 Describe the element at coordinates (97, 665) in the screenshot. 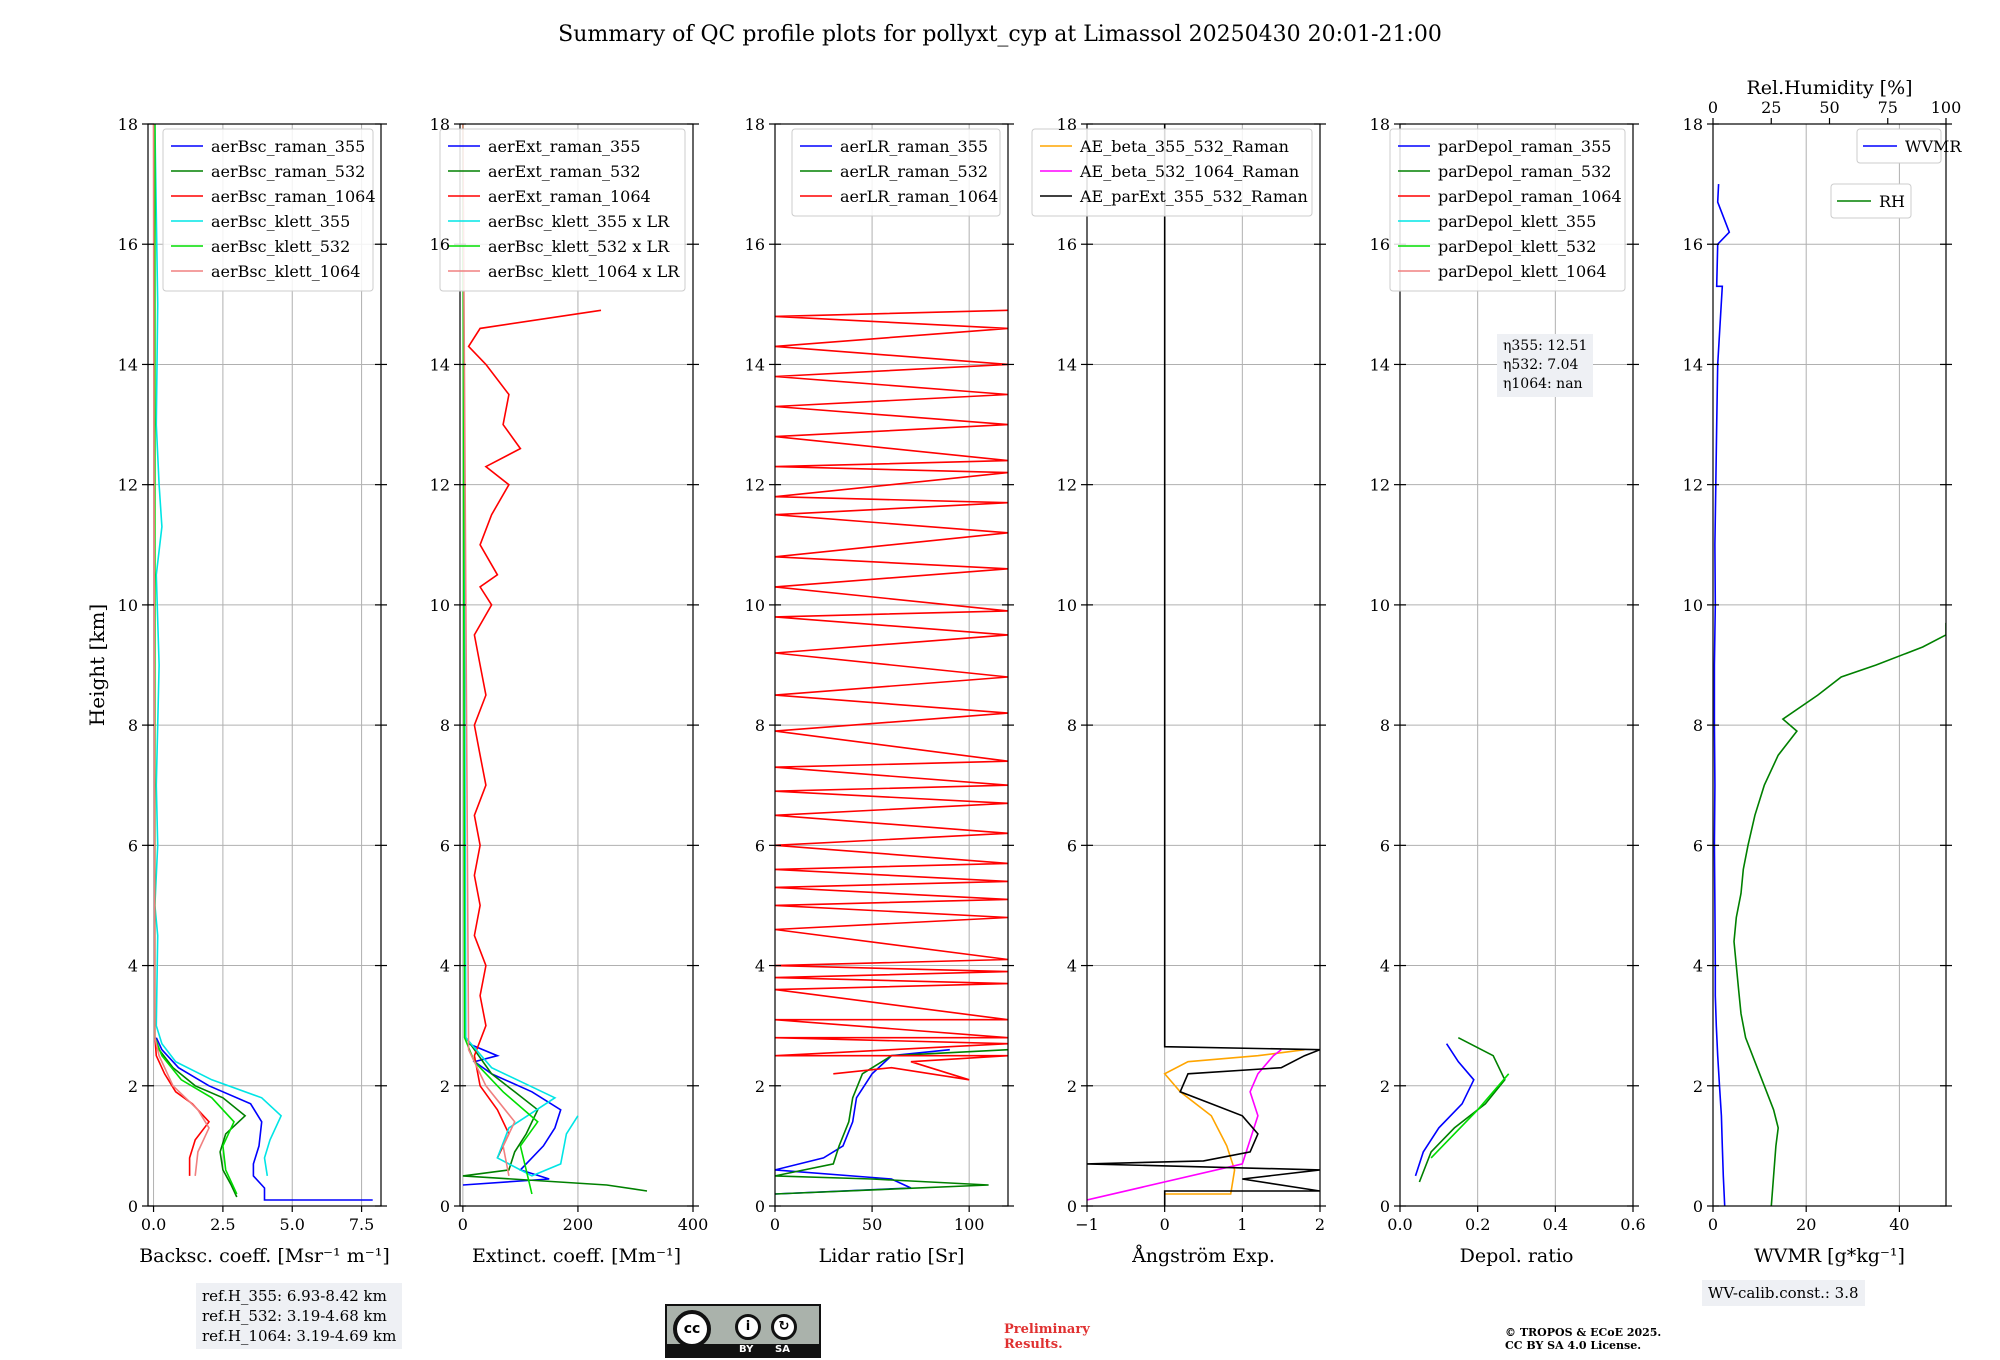

I see `y-axis-label: Height [km]` at that location.